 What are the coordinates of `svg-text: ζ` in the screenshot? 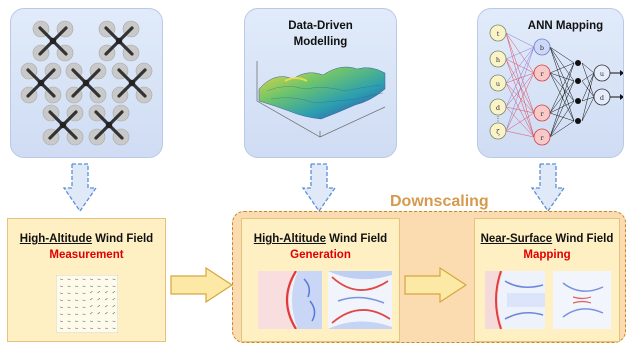 It's located at (498, 132).